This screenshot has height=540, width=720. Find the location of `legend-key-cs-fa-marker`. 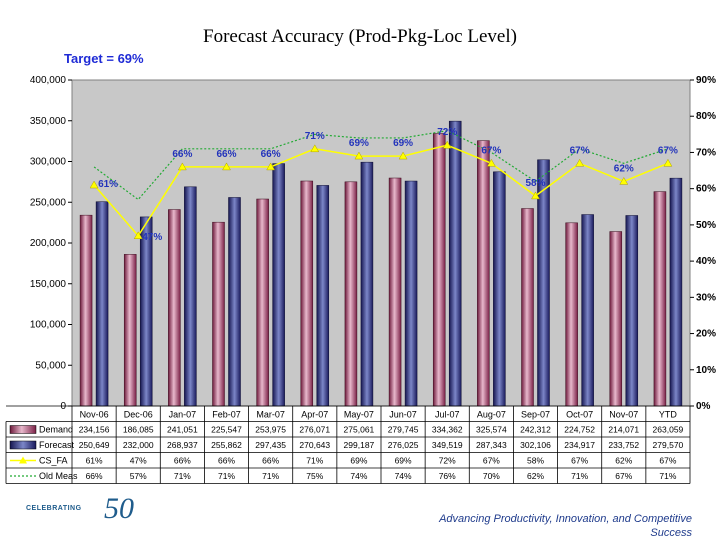

legend-key-cs-fa-marker is located at coordinates (23, 460).